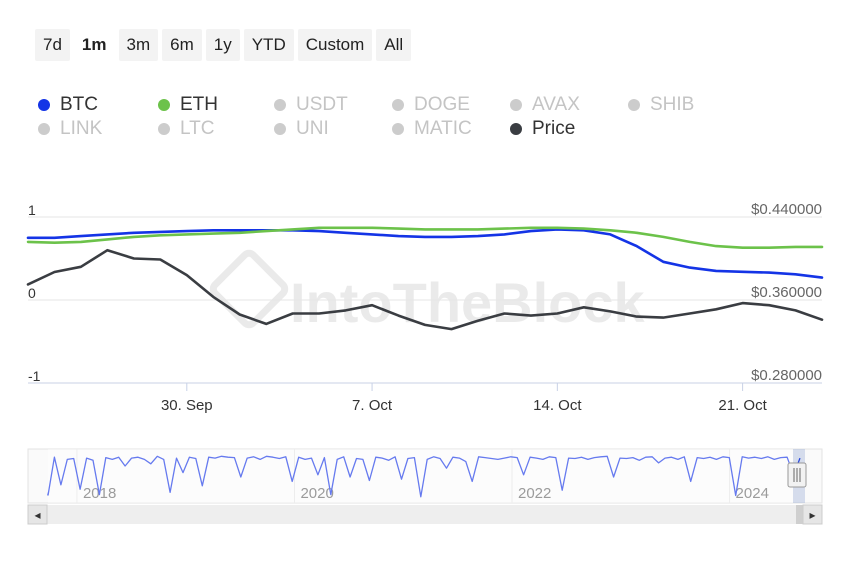 The height and width of the screenshot is (567, 850). Describe the element at coordinates (786, 375) in the screenshot. I see `right-axis-tick: $0.280000` at that location.